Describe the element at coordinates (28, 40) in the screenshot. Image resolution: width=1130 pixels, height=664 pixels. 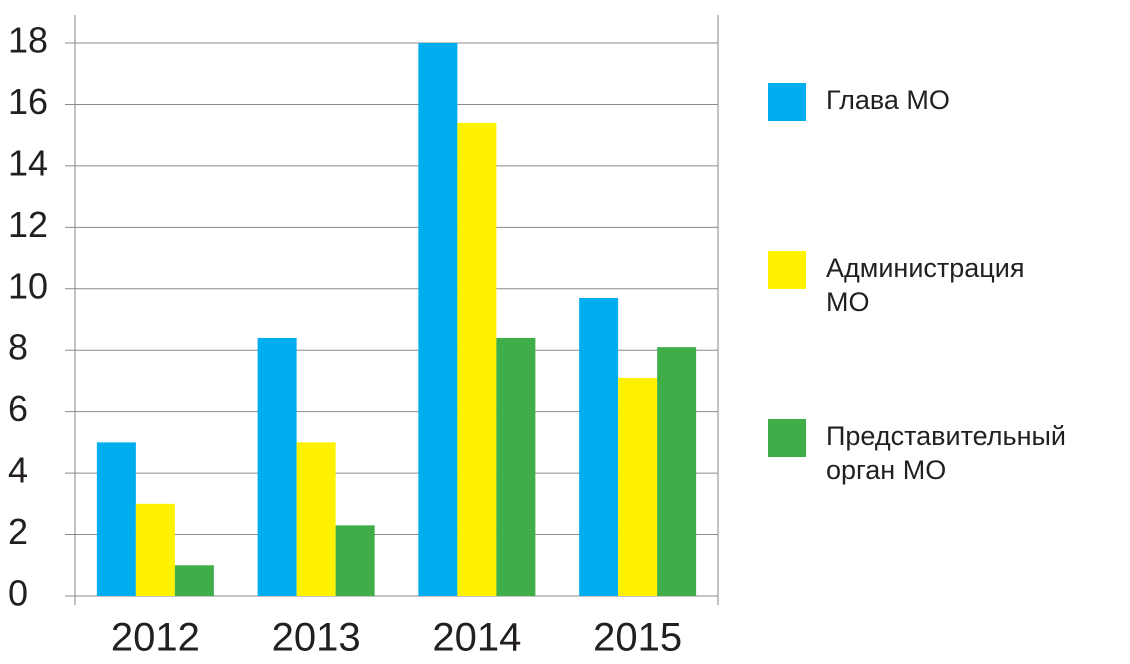
I see `y-tick-label: 18` at that location.